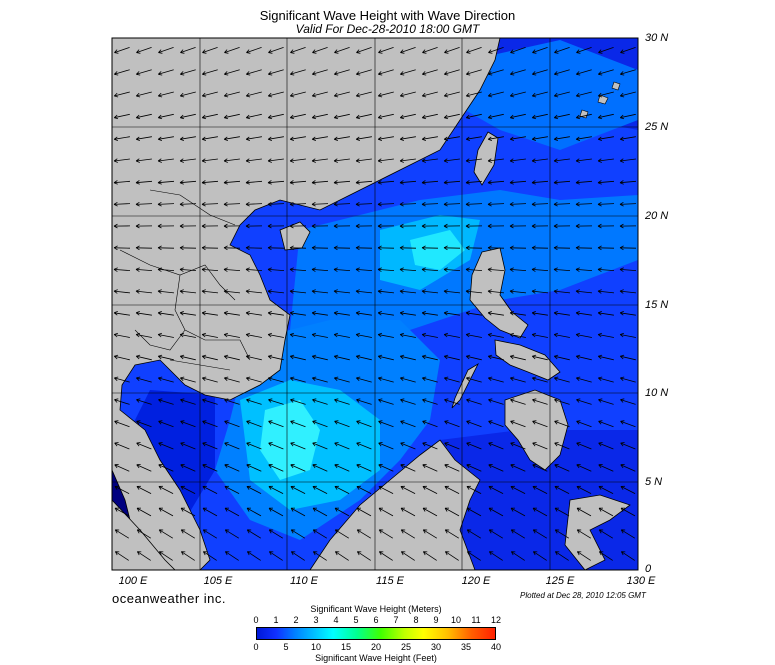  What do you see at coordinates (657, 393) in the screenshot?
I see `lat-label-10n: 10 N` at bounding box center [657, 393].